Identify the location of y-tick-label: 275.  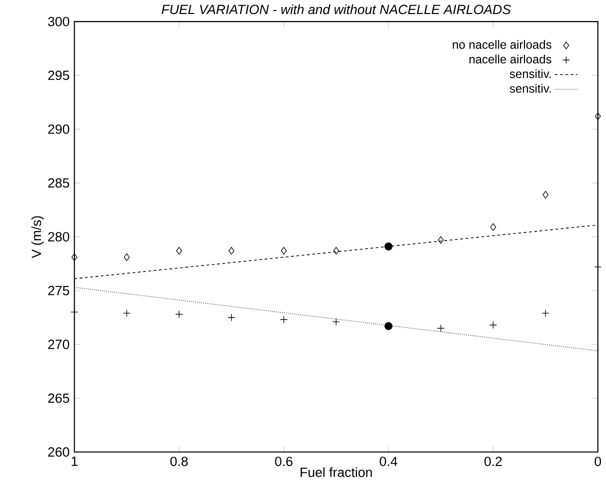
(59, 291).